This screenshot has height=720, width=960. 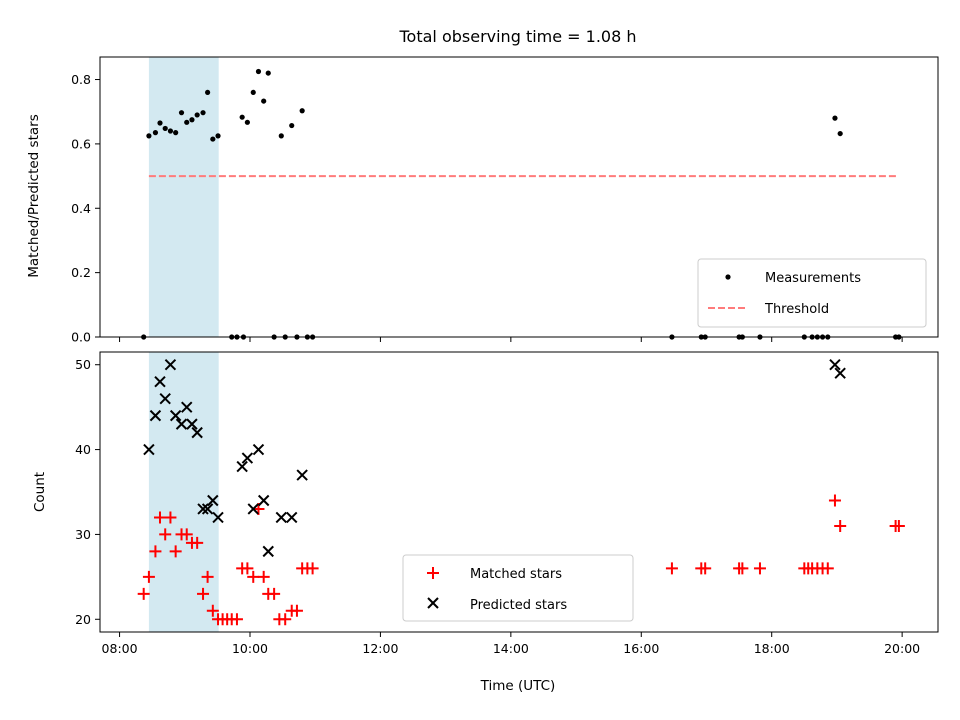 I want to click on chart-title: Total observing time = 1.08 h, so click(x=517, y=36).